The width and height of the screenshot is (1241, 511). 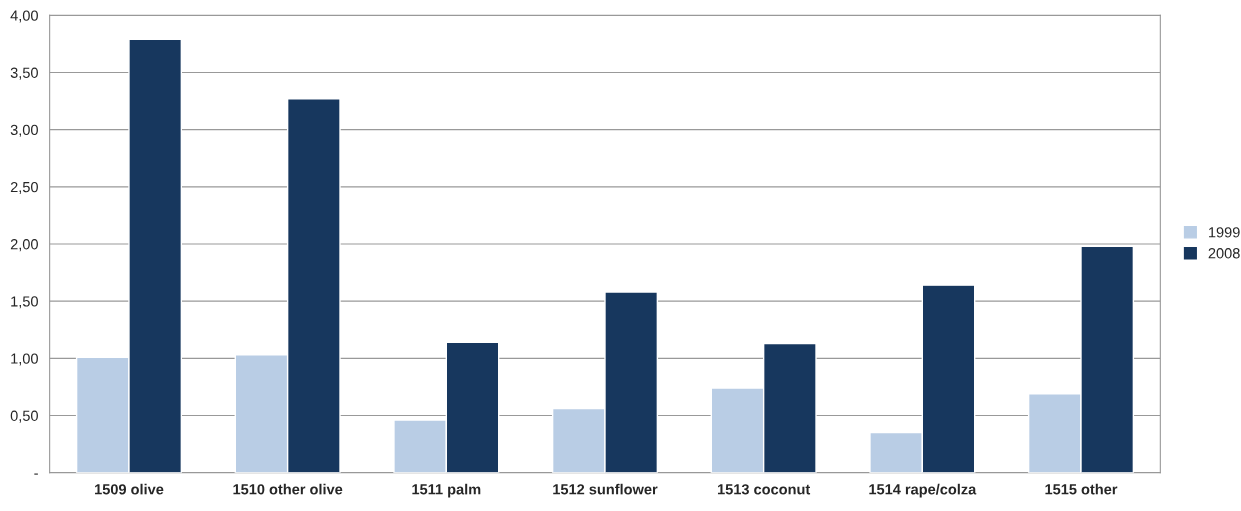 What do you see at coordinates (24, 130) in the screenshot?
I see `y-tick-label: 3,00` at bounding box center [24, 130].